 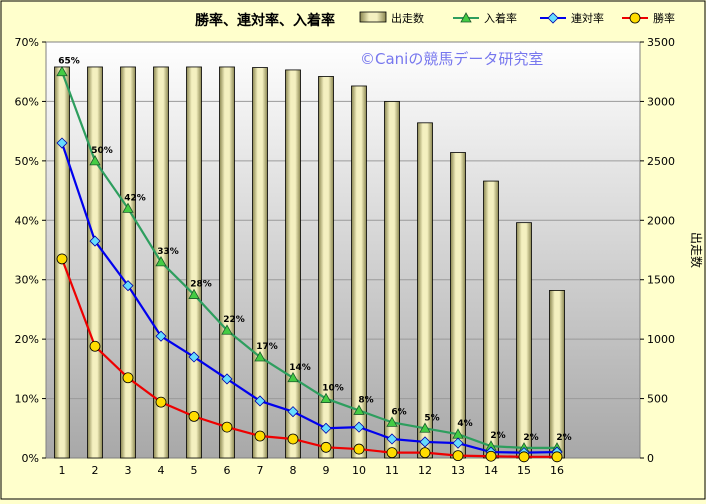 I want to click on left-tick-label: 40%, so click(x=27, y=220).